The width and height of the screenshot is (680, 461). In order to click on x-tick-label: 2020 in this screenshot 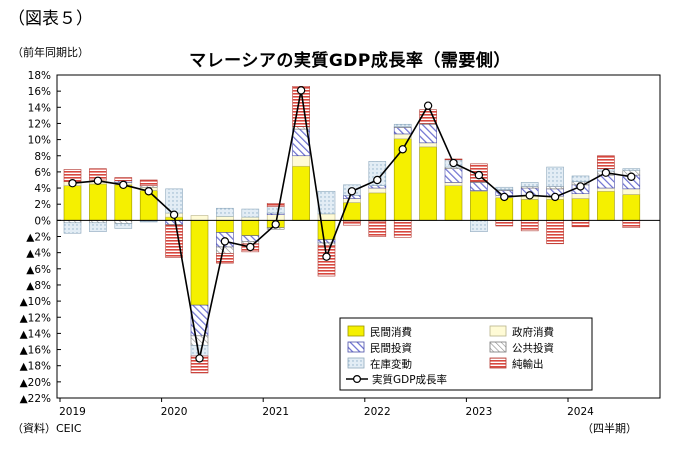, I will do `click(174, 412)`.